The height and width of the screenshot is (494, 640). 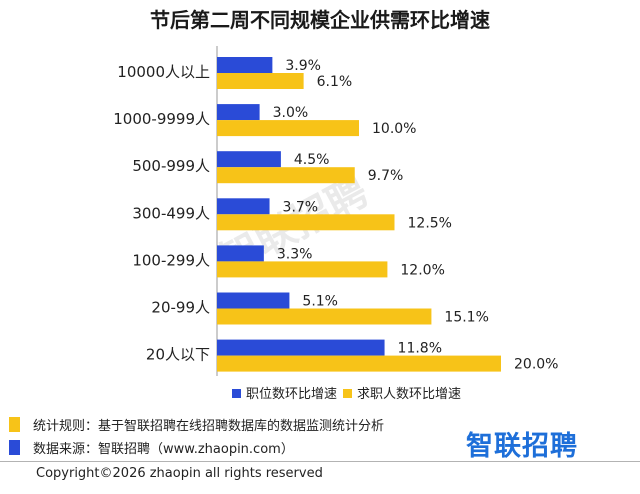 I want to click on category-label: 20人以下, so click(x=178, y=355).